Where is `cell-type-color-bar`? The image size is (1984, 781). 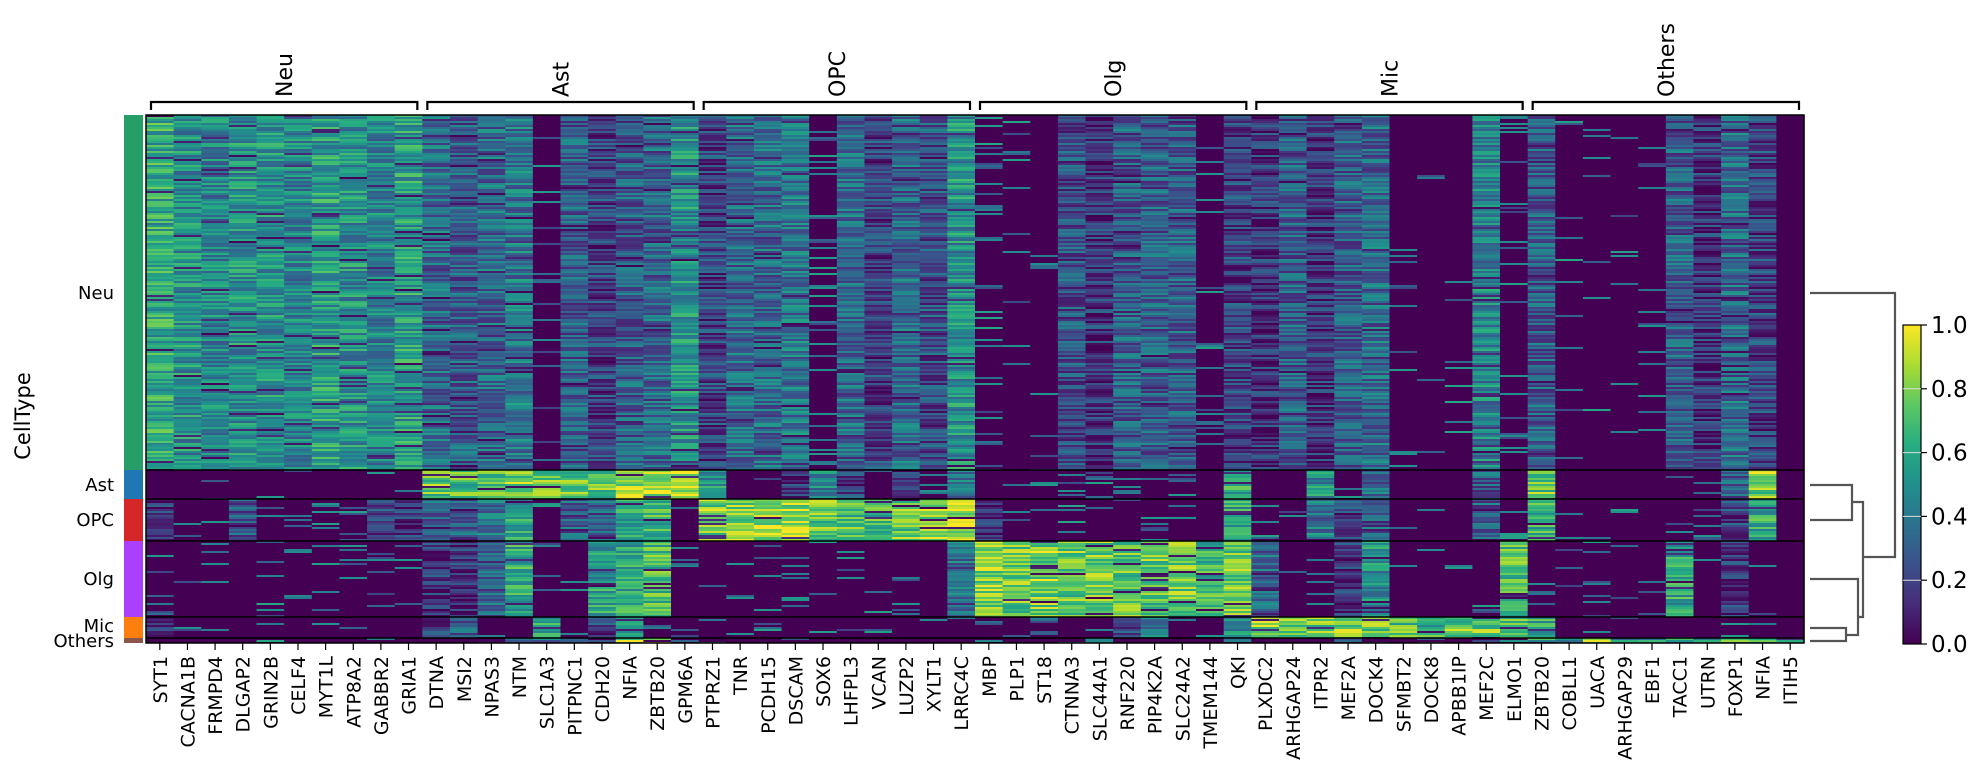 cell-type-color-bar is located at coordinates (133, 379).